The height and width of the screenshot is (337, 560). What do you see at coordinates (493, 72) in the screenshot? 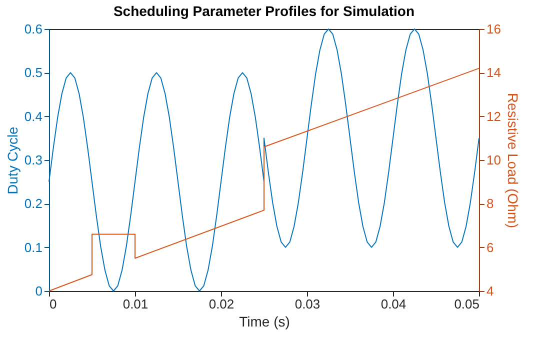
I see `y2-tick-label: 14` at bounding box center [493, 72].